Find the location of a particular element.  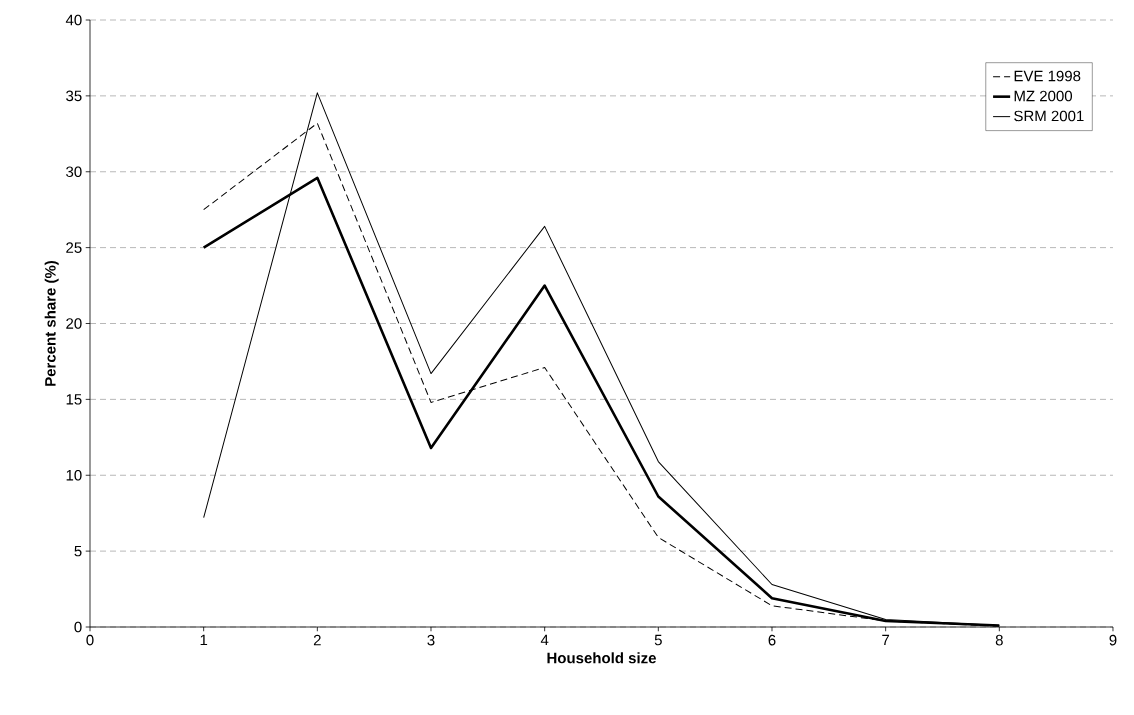

legend-label: MZ 2000 is located at coordinates (1043, 96).